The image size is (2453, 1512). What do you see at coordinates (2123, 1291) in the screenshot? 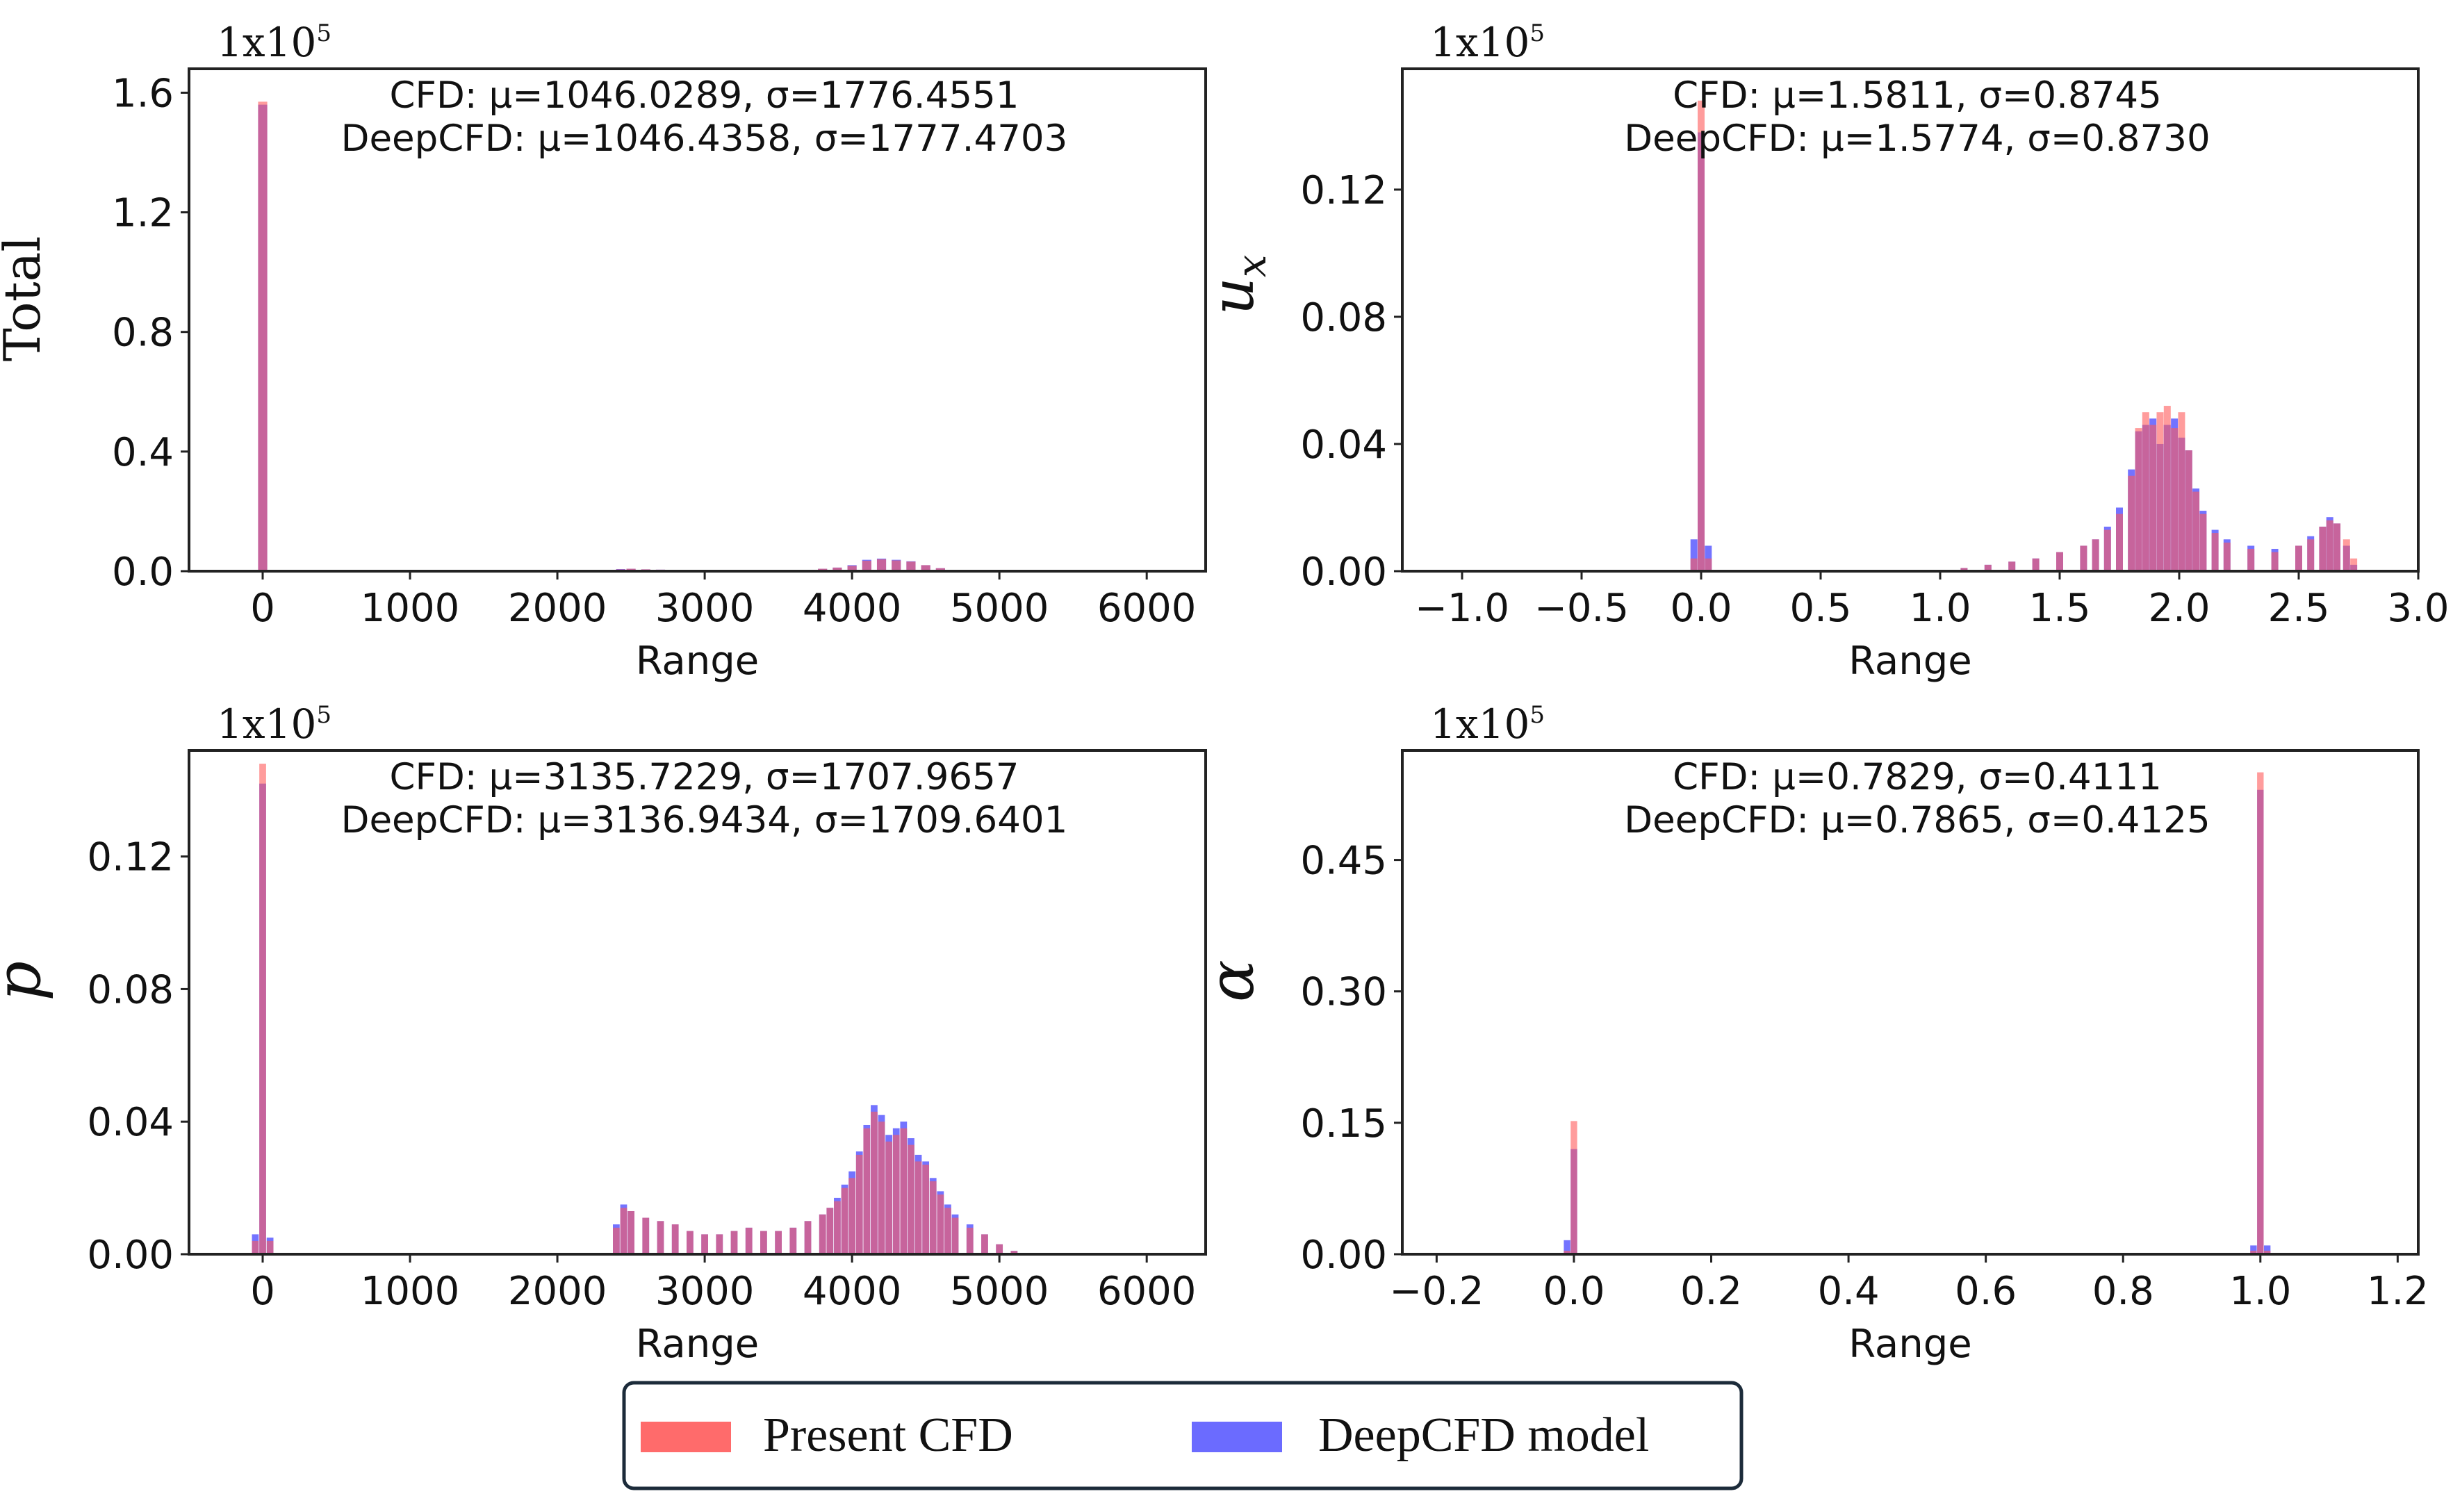
I see `x-tick-label: 0.8` at bounding box center [2123, 1291].